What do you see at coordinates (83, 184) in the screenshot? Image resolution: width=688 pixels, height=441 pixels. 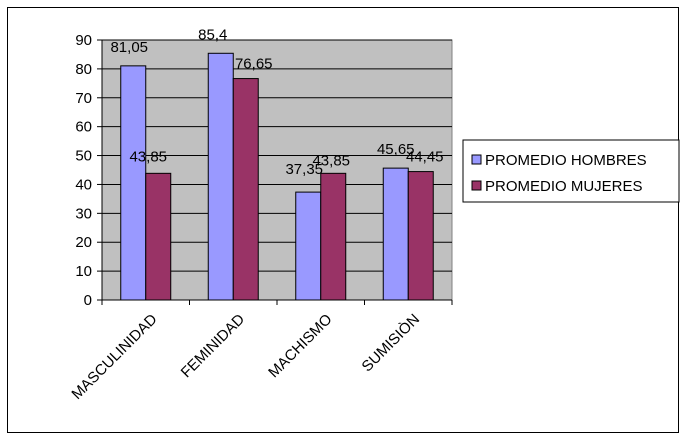 I see `y-tick-label: 40` at bounding box center [83, 184].